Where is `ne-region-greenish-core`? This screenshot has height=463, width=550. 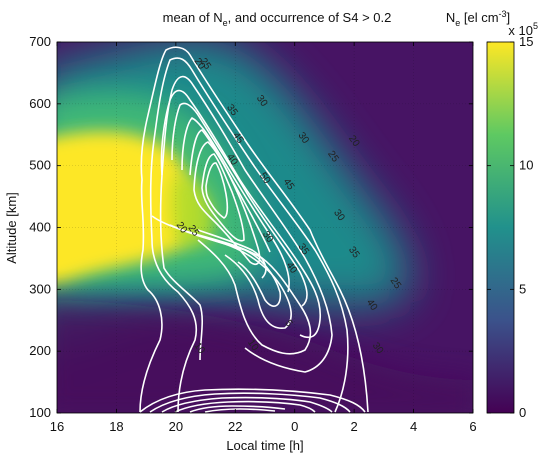
ne-region-greenish-core is located at coordinates (192, 211).